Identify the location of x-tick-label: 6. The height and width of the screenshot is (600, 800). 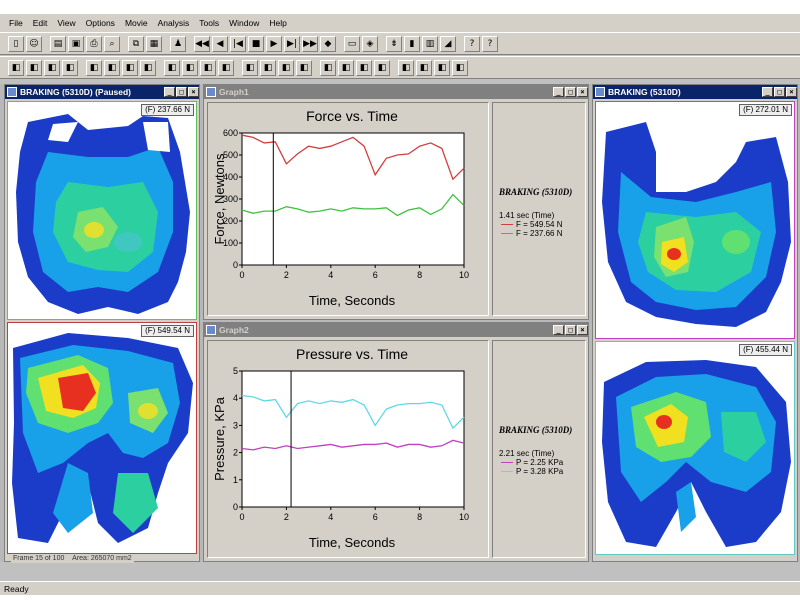
(375, 275).